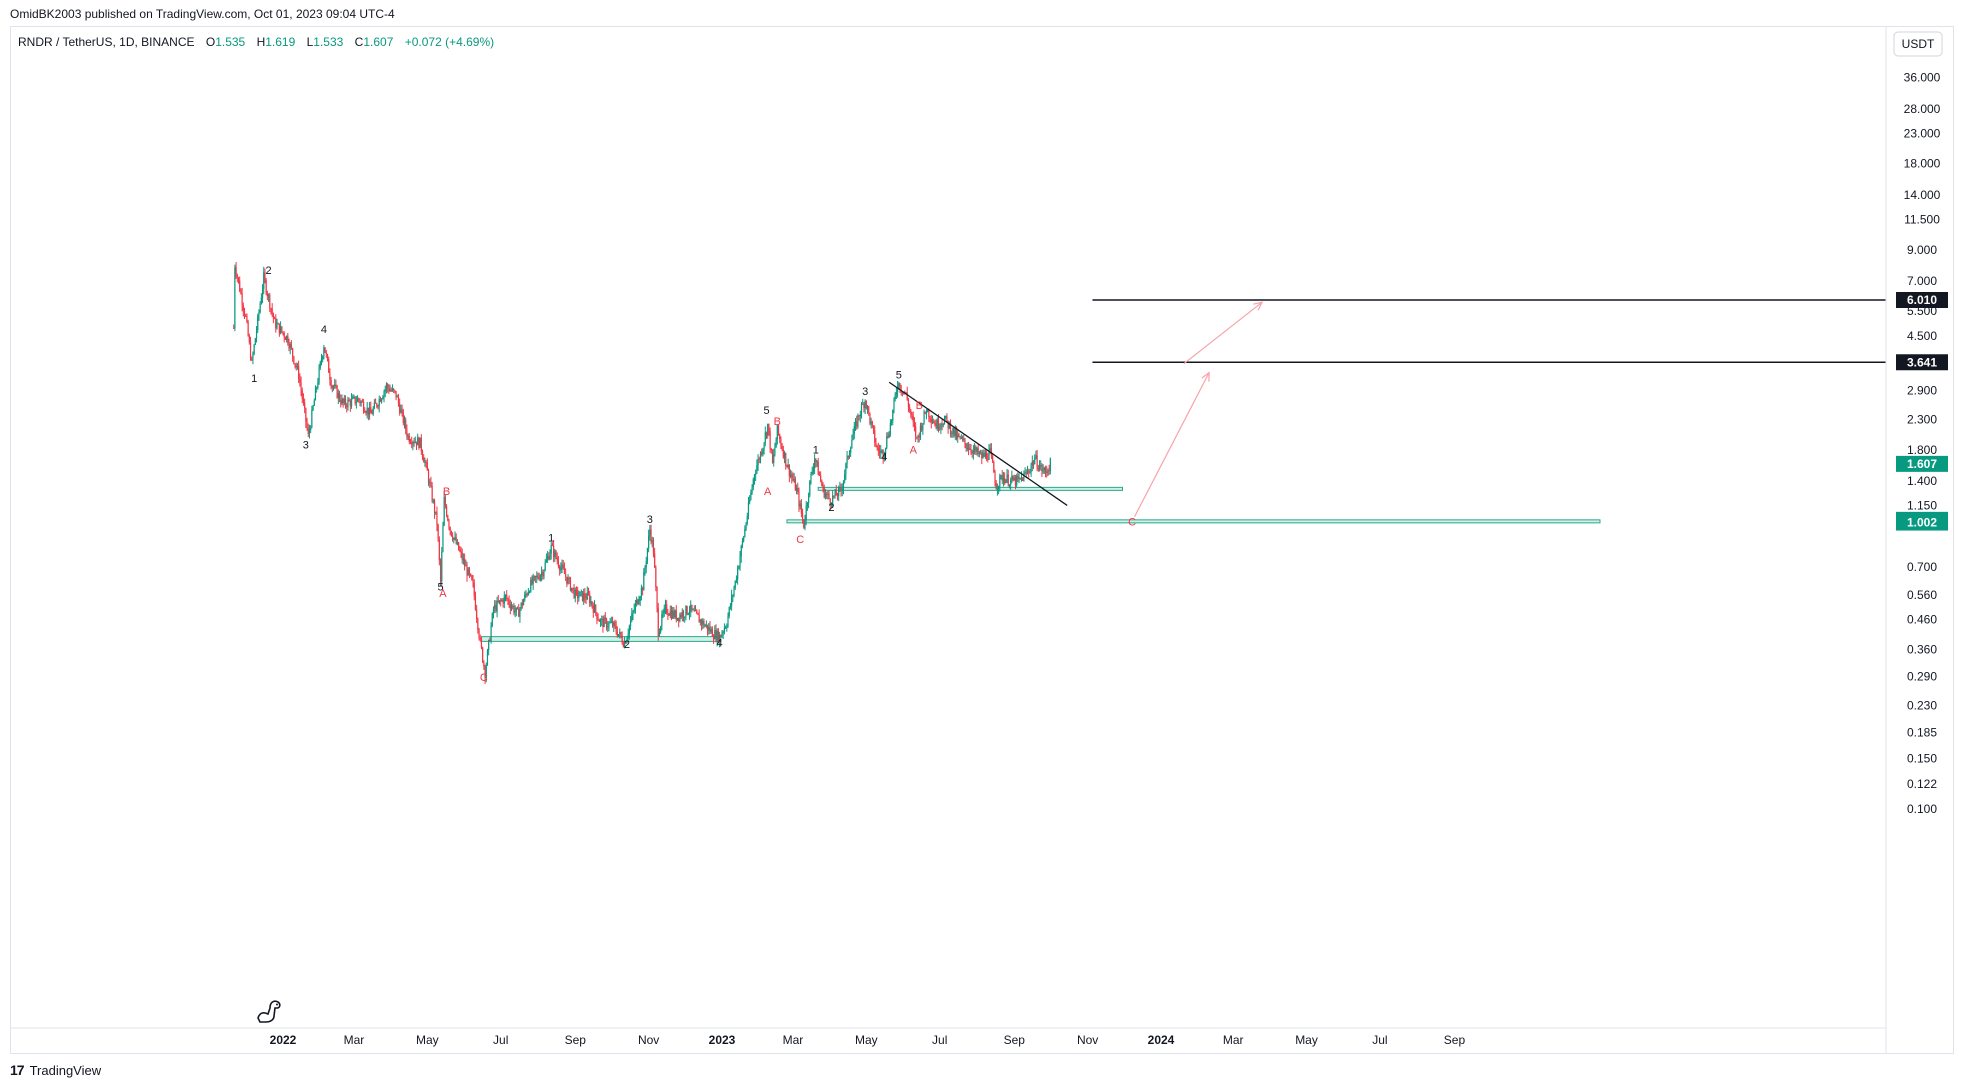 The width and height of the screenshot is (1964, 1090). What do you see at coordinates (310, 42) in the screenshot?
I see `low-label: L` at bounding box center [310, 42].